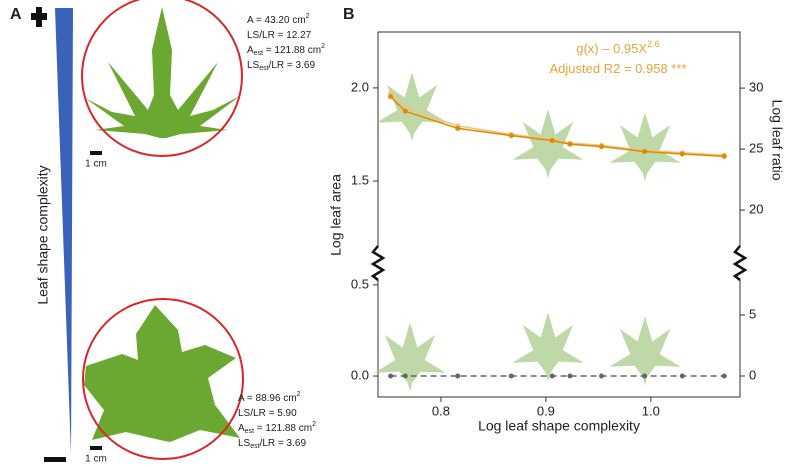 The width and height of the screenshot is (788, 466). I want to click on text-segment: LS/LR = 5.90, so click(267, 413).